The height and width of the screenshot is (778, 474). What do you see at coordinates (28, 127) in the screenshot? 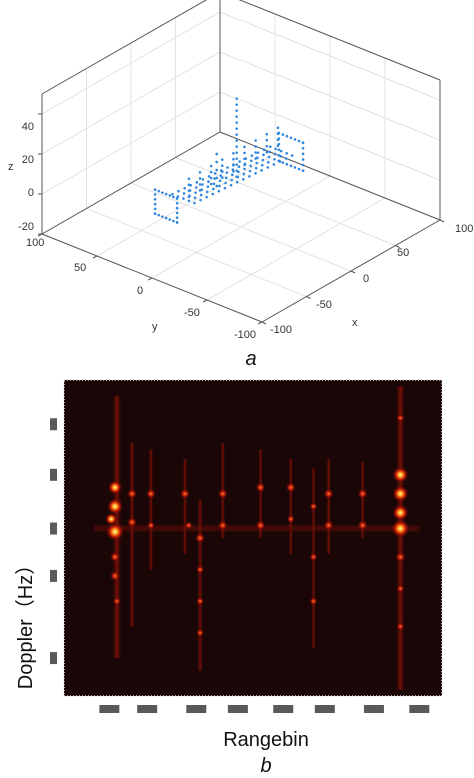
I see `z-tick-label: 40` at bounding box center [28, 127].